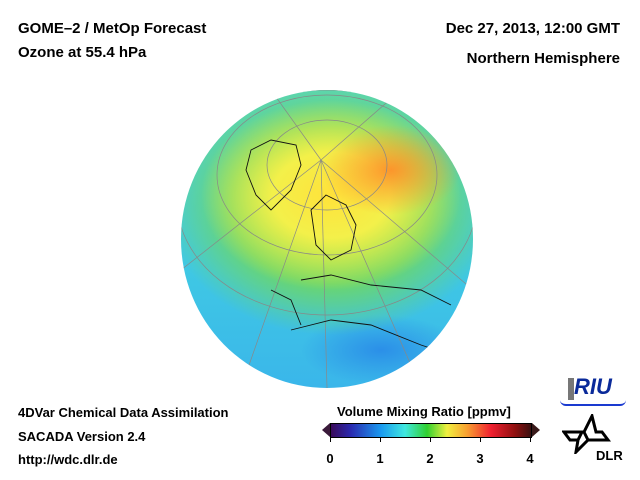 The image size is (640, 480). What do you see at coordinates (424, 411) in the screenshot?
I see `colorbar-title: Volume Mixing Ratio [ppmv]` at bounding box center [424, 411].